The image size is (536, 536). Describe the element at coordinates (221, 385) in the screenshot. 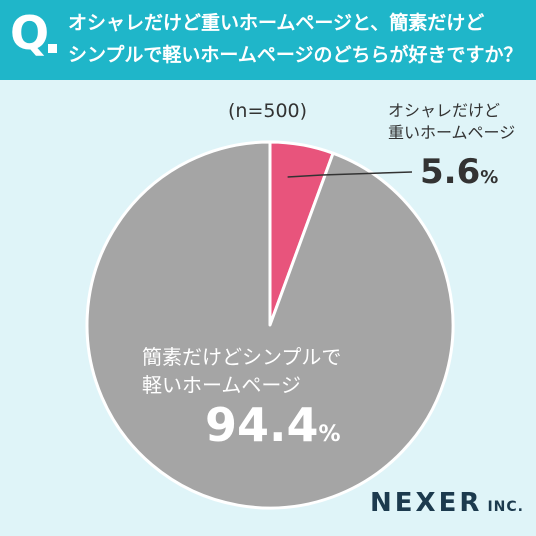

I see `slice-light-label-line-2: 軽いホームページ` at that location.